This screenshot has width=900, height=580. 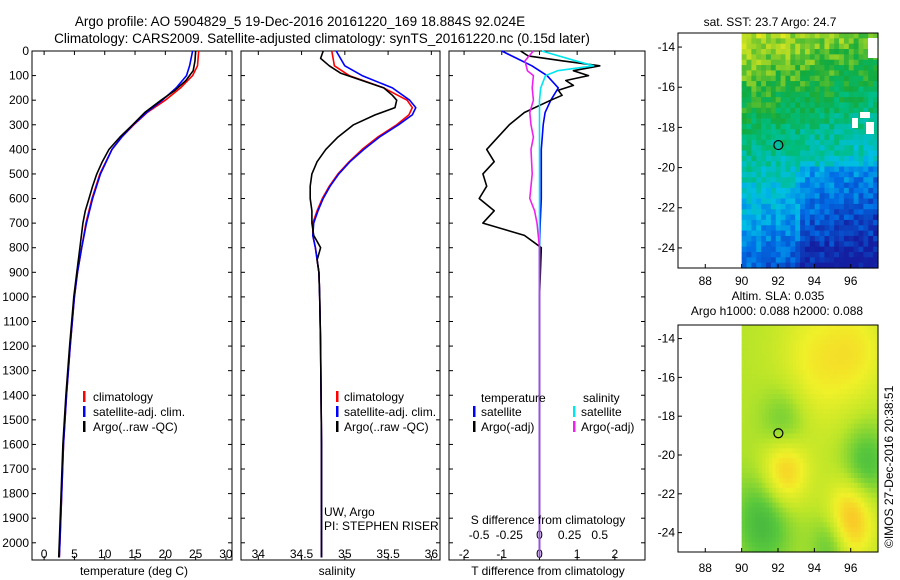 I want to click on depth-tick-label: 800, so click(x=19, y=248).